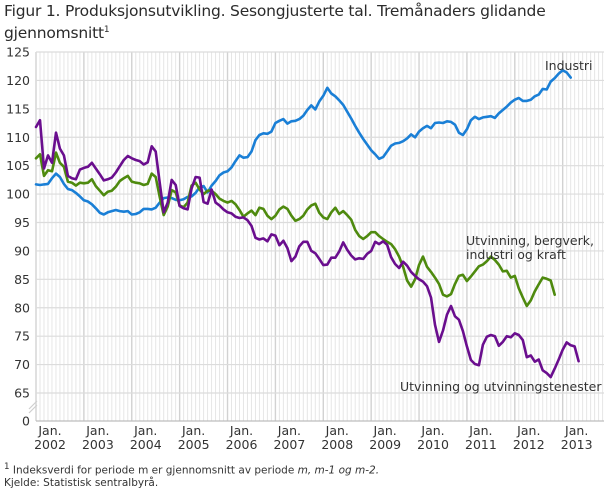  What do you see at coordinates (106, 30) in the screenshot?
I see `title-footnote-marker: 1` at bounding box center [106, 30].